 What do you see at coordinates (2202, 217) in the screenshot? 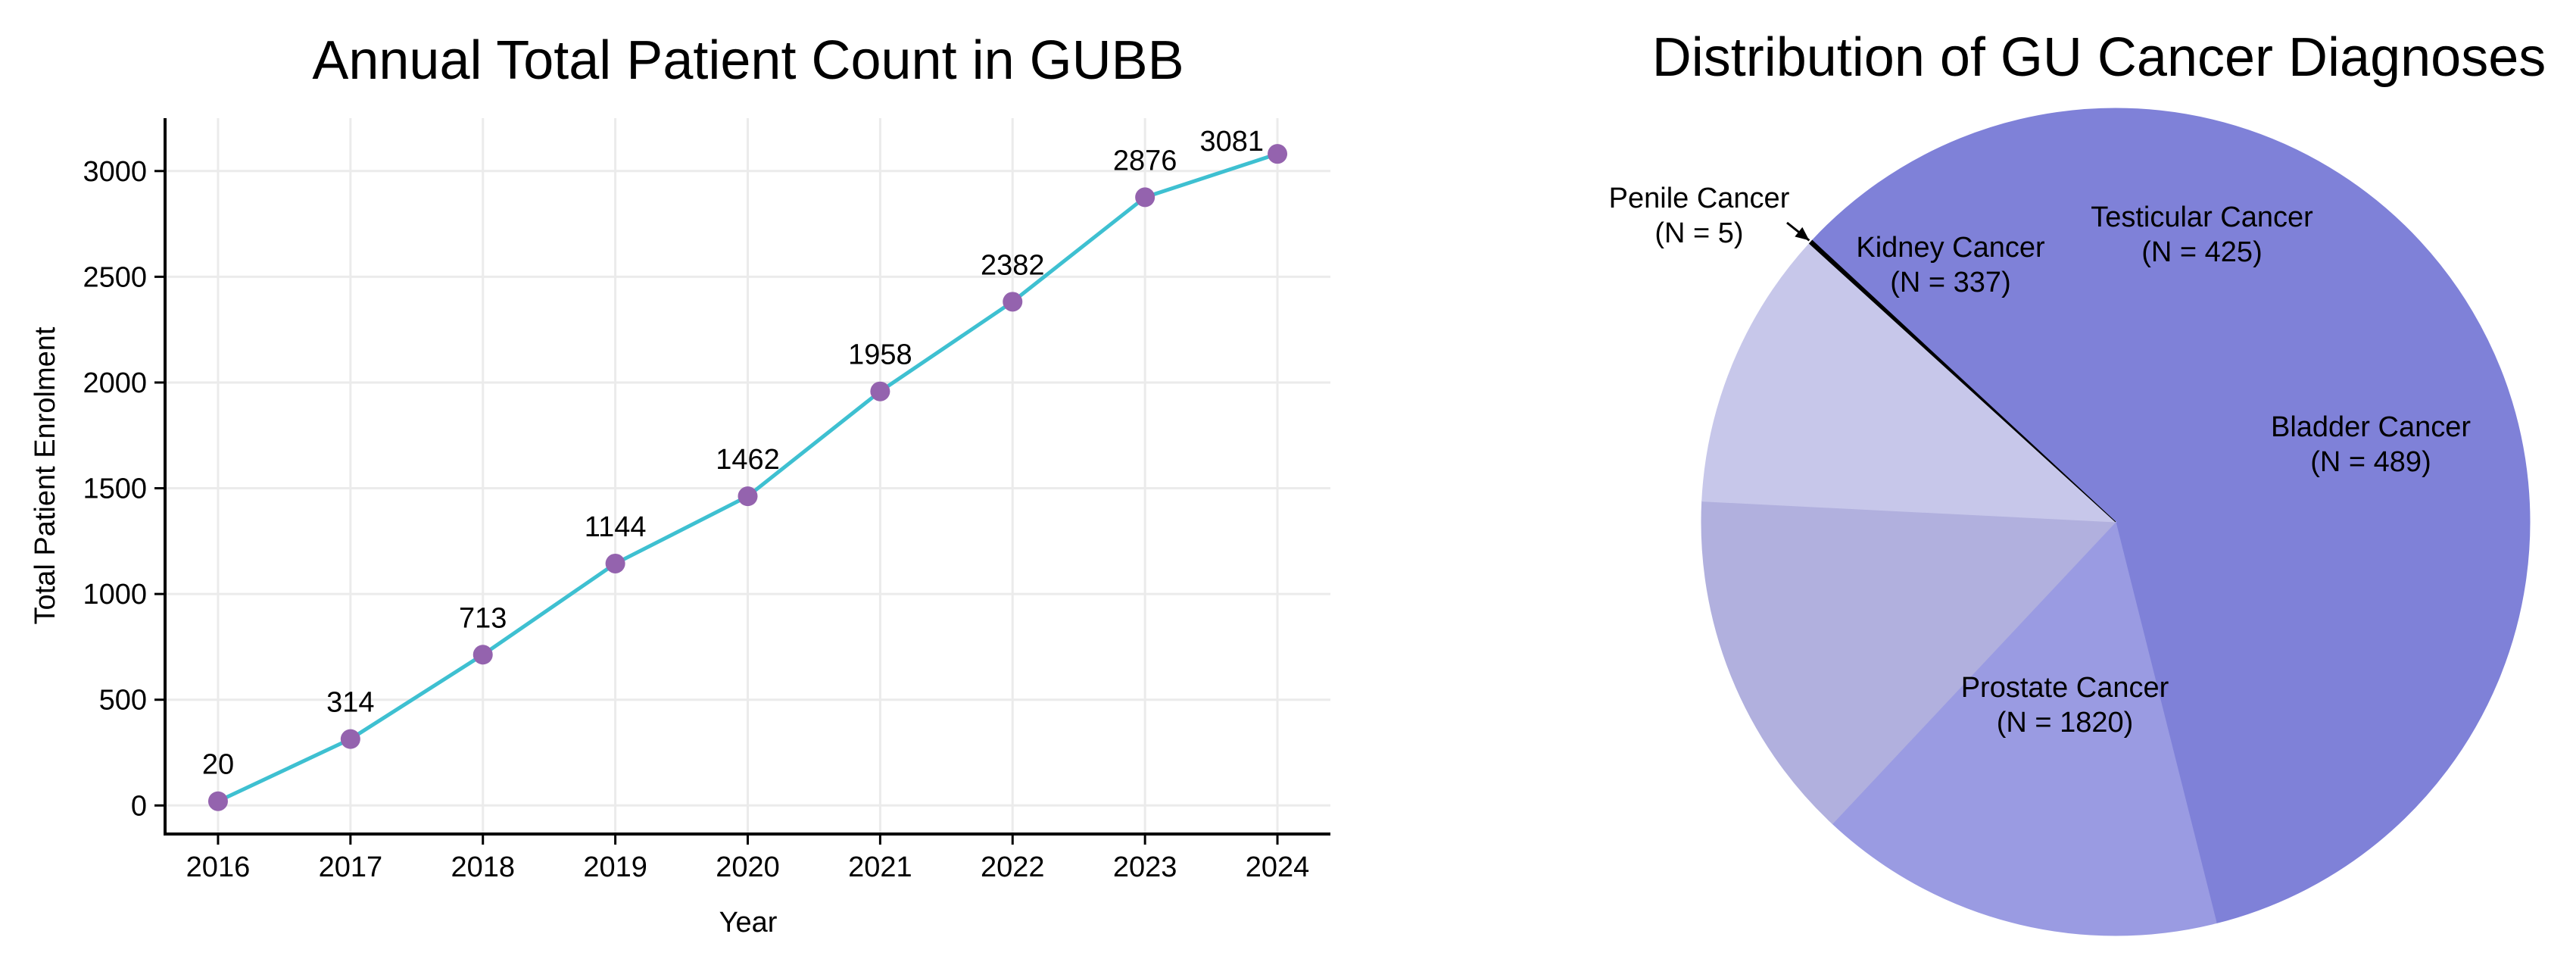
I see `pie-label-testicular-cancer: Testicular Cancer` at bounding box center [2202, 217].